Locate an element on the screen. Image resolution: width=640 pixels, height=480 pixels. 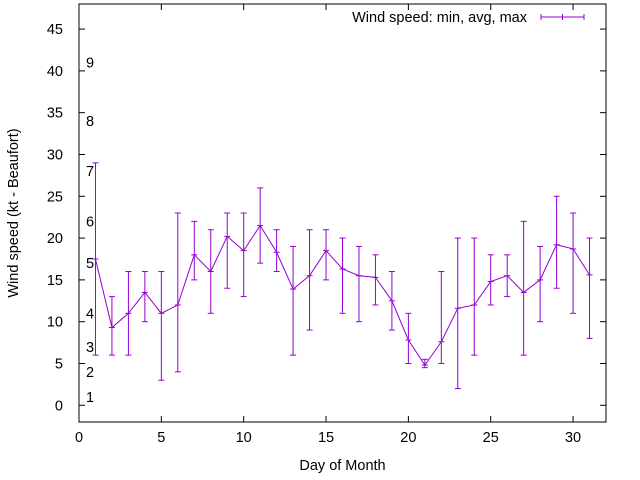
x-tick-label: 0 is located at coordinates (79, 438).